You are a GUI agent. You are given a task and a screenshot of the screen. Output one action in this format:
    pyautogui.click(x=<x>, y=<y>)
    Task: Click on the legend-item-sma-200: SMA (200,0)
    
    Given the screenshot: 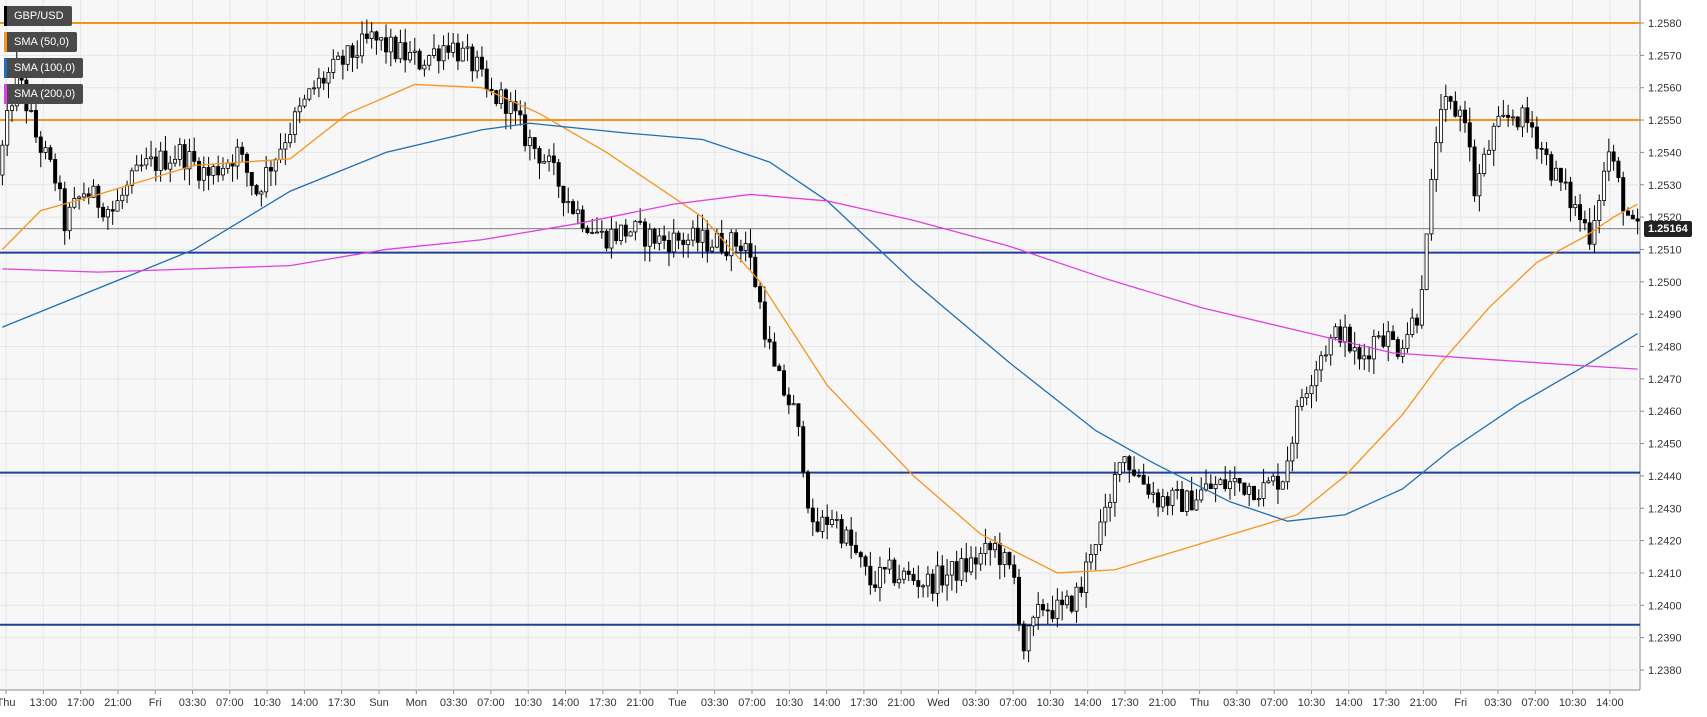 What is the action you would take?
    pyautogui.click(x=44, y=94)
    